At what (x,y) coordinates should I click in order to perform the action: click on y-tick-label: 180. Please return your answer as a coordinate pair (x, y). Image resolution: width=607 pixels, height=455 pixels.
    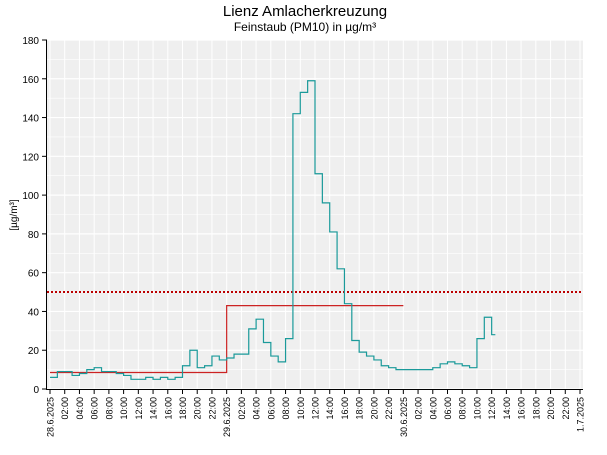
    Looking at the image, I should click on (30, 41).